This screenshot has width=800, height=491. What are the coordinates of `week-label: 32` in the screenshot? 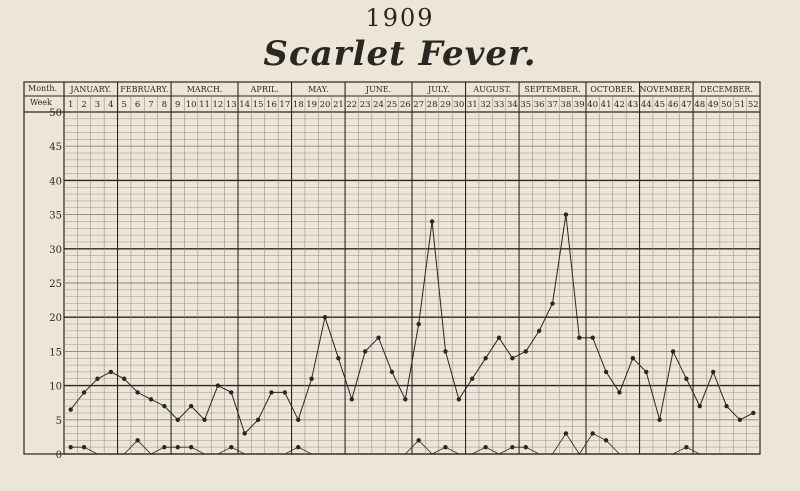 It's located at (485, 105).